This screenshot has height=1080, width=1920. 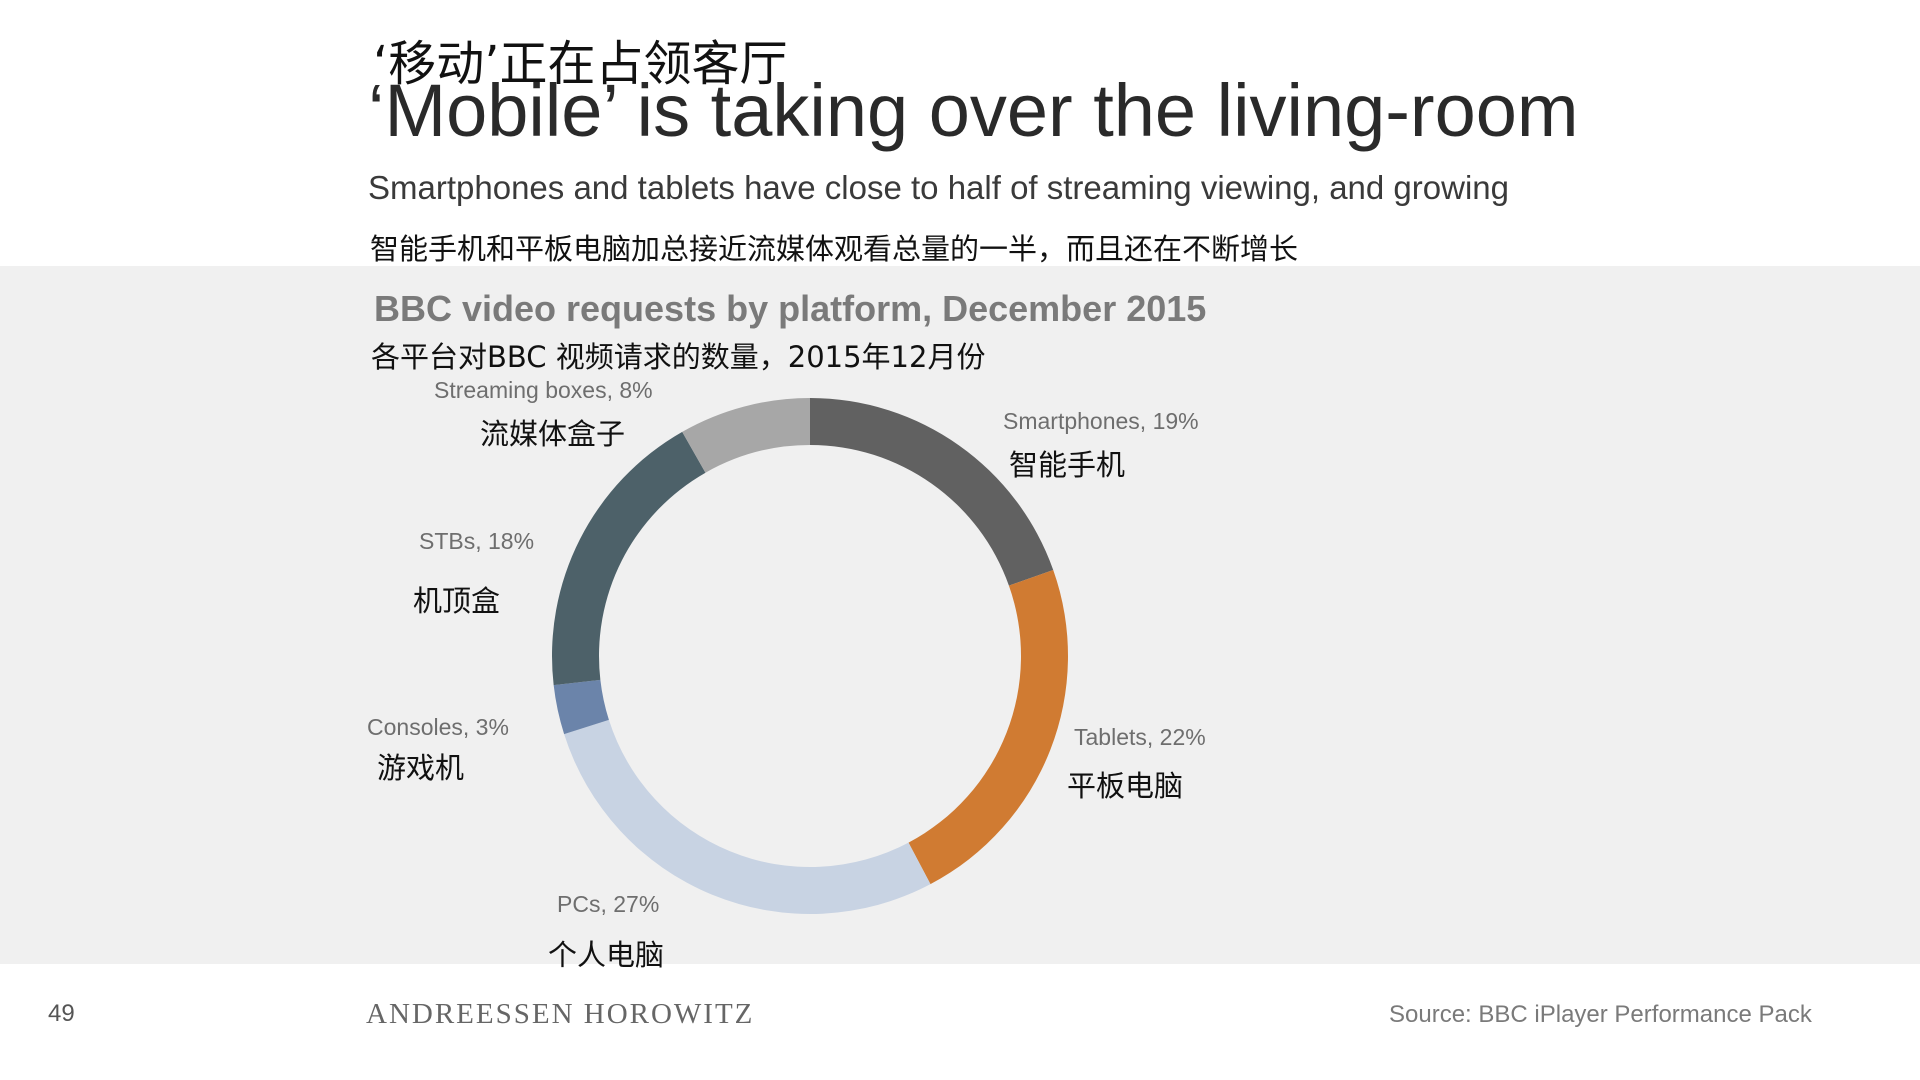 What do you see at coordinates (606, 955) in the screenshot?
I see `slice-label-pcs-cn: 个人电脑` at bounding box center [606, 955].